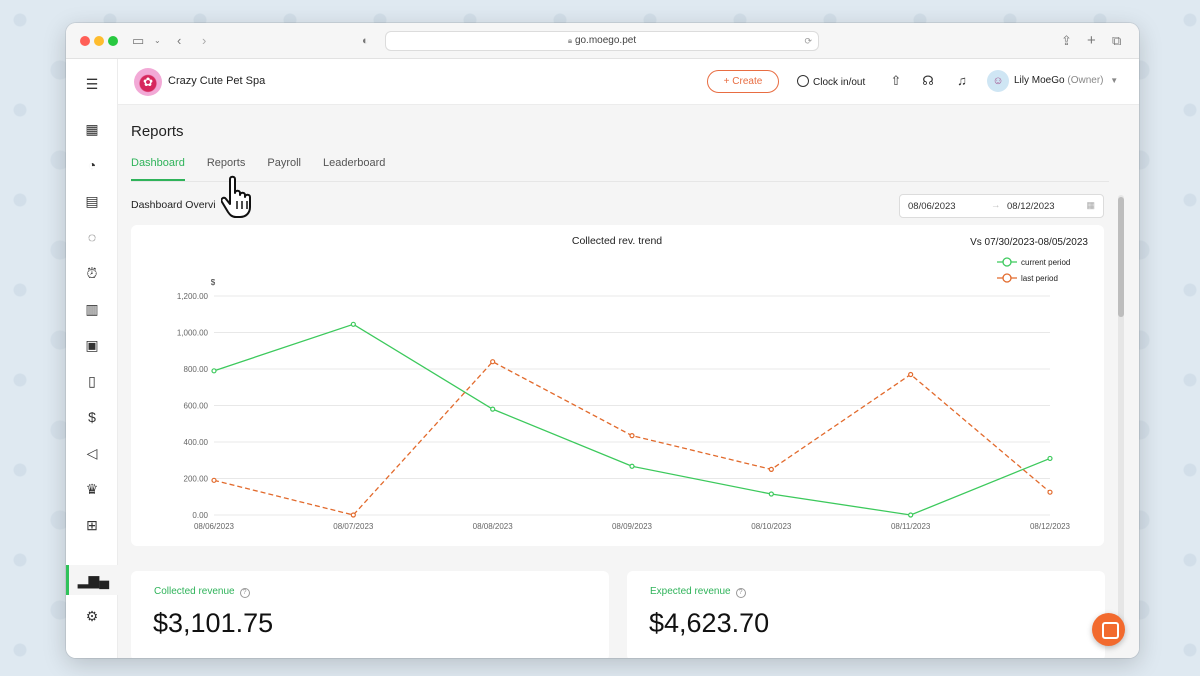 Image resolution: width=1200 pixels, height=676 pixels. What do you see at coordinates (179, 40) in the screenshot?
I see `back-icon: ‹` at bounding box center [179, 40].